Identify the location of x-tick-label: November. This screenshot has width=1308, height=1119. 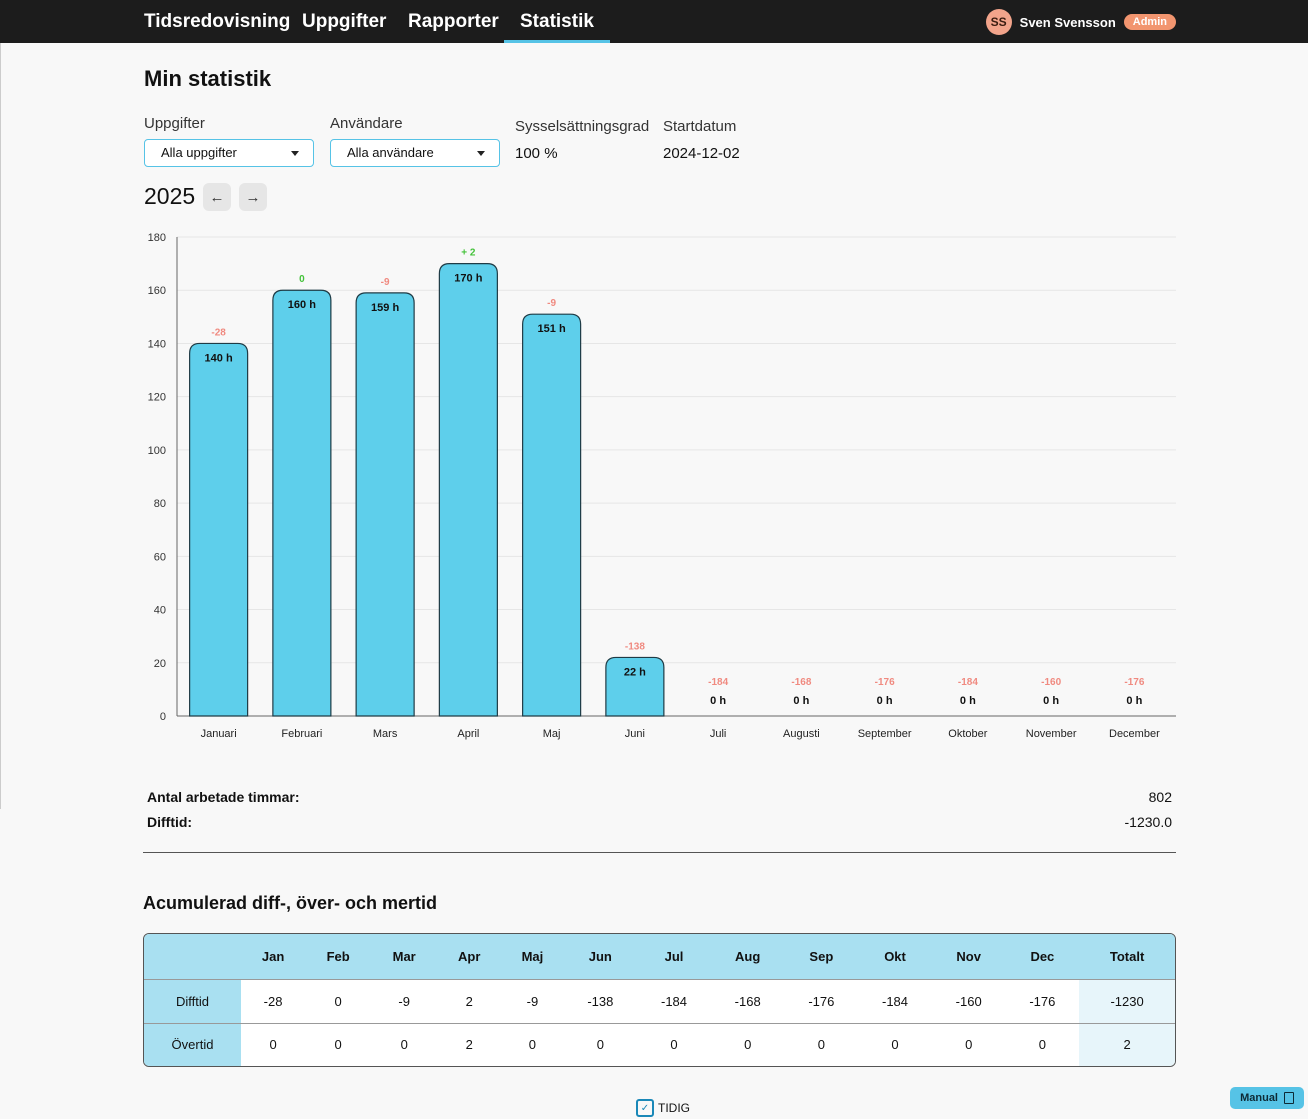
(1051, 734).